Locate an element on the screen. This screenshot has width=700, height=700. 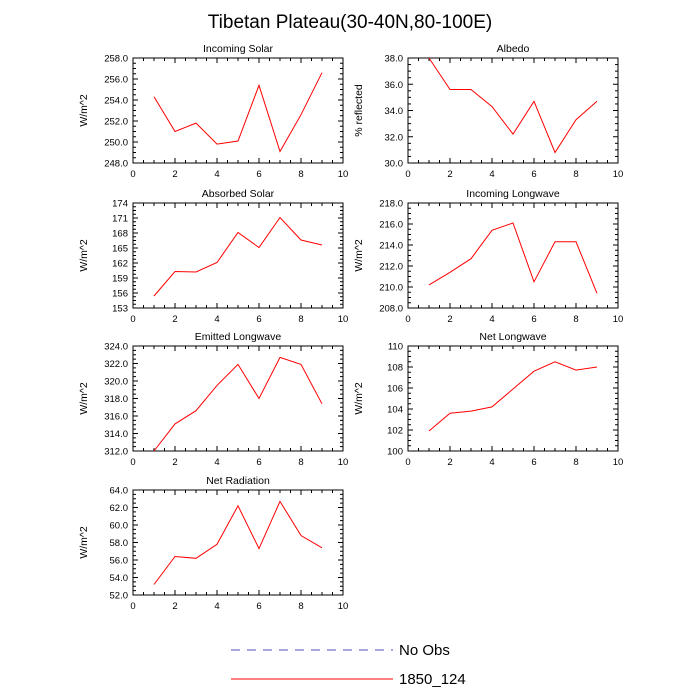
legend-label: No Obs is located at coordinates (424, 650).